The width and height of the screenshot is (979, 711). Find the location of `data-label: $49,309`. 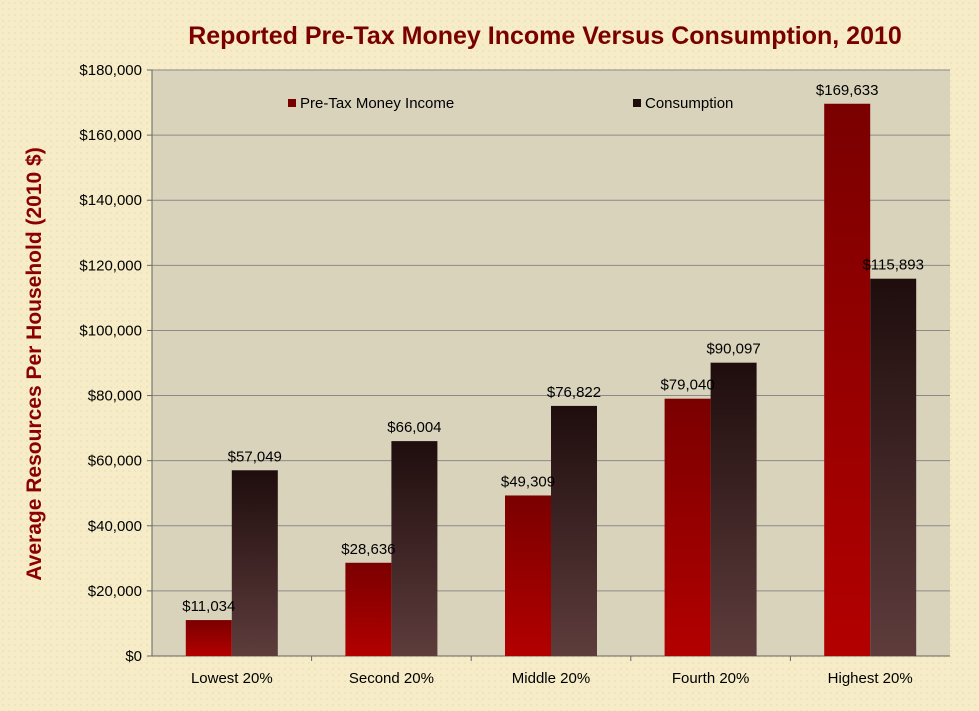

data-label: $49,309 is located at coordinates (528, 481).